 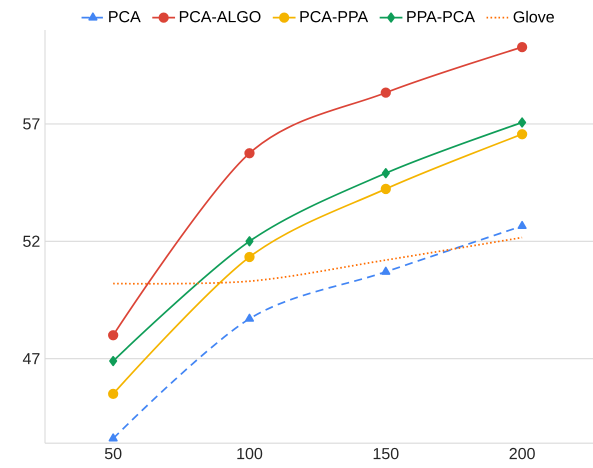 I want to click on legend-label: Glove, so click(x=534, y=16).